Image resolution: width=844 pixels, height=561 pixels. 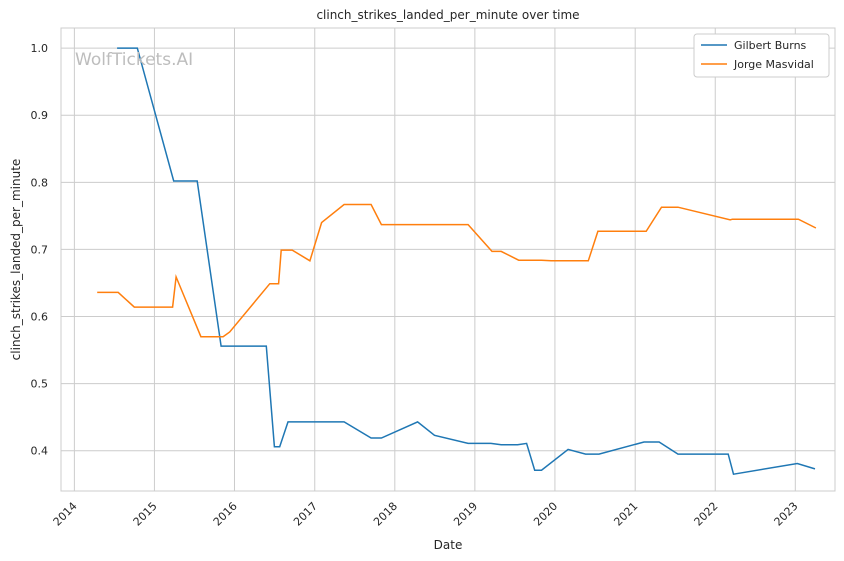 What do you see at coordinates (40, 451) in the screenshot?
I see `y-tick-label: 0.4` at bounding box center [40, 451].